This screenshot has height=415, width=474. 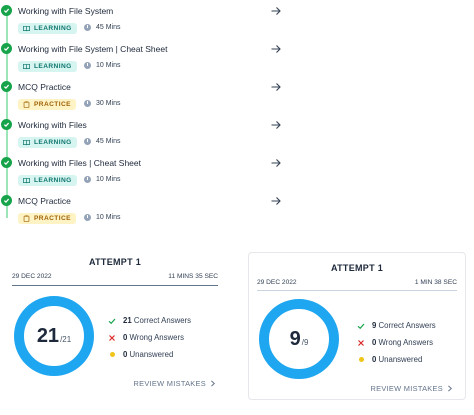 I want to click on score-total: /9, so click(x=305, y=342).